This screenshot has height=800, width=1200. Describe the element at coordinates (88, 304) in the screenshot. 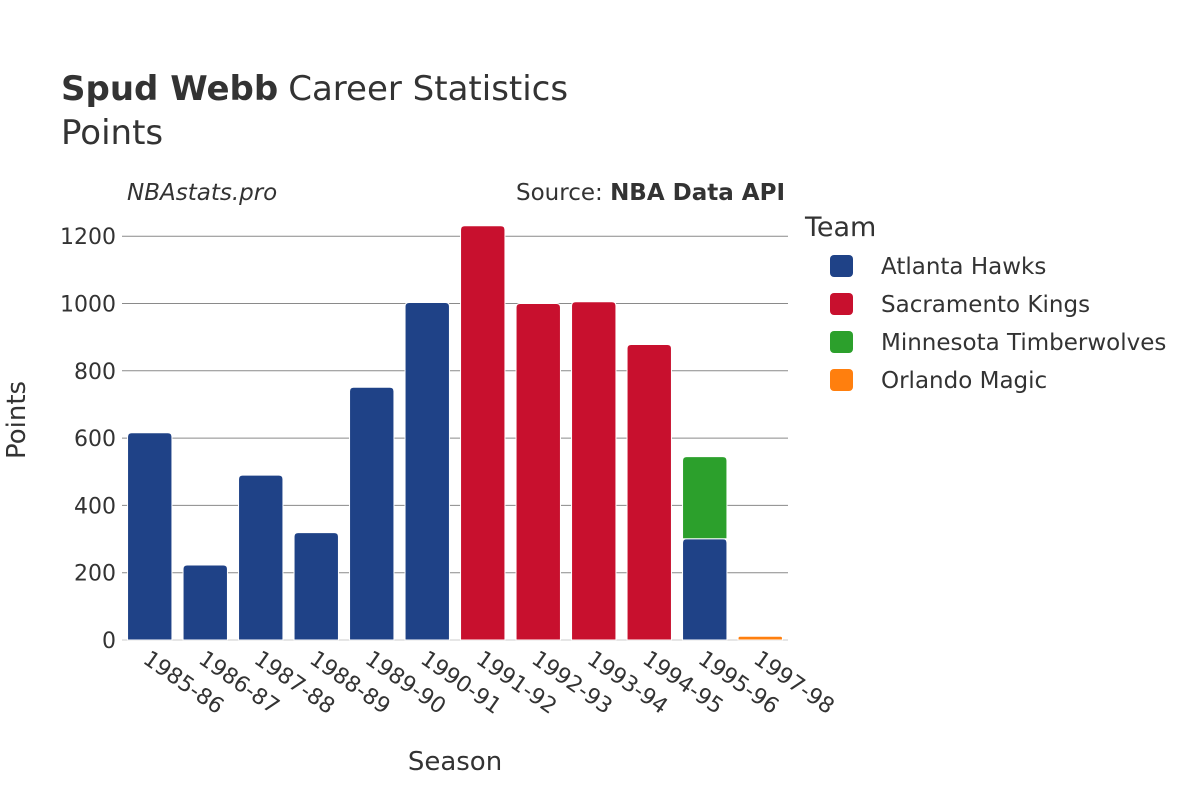

I see `y-tick-label: 1000` at that location.